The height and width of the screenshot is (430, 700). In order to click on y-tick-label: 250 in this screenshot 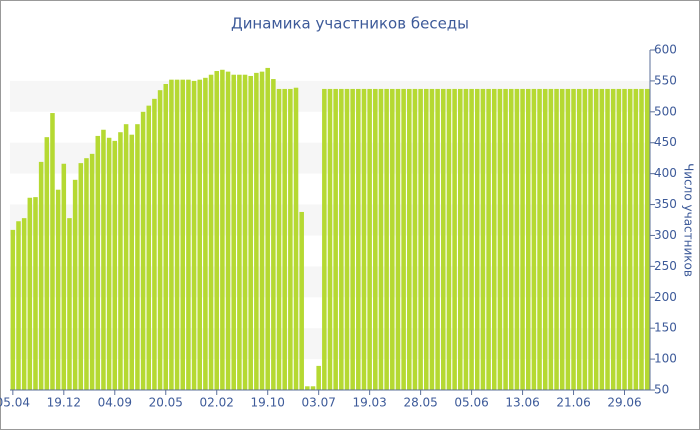, I will do `click(665, 266)`.